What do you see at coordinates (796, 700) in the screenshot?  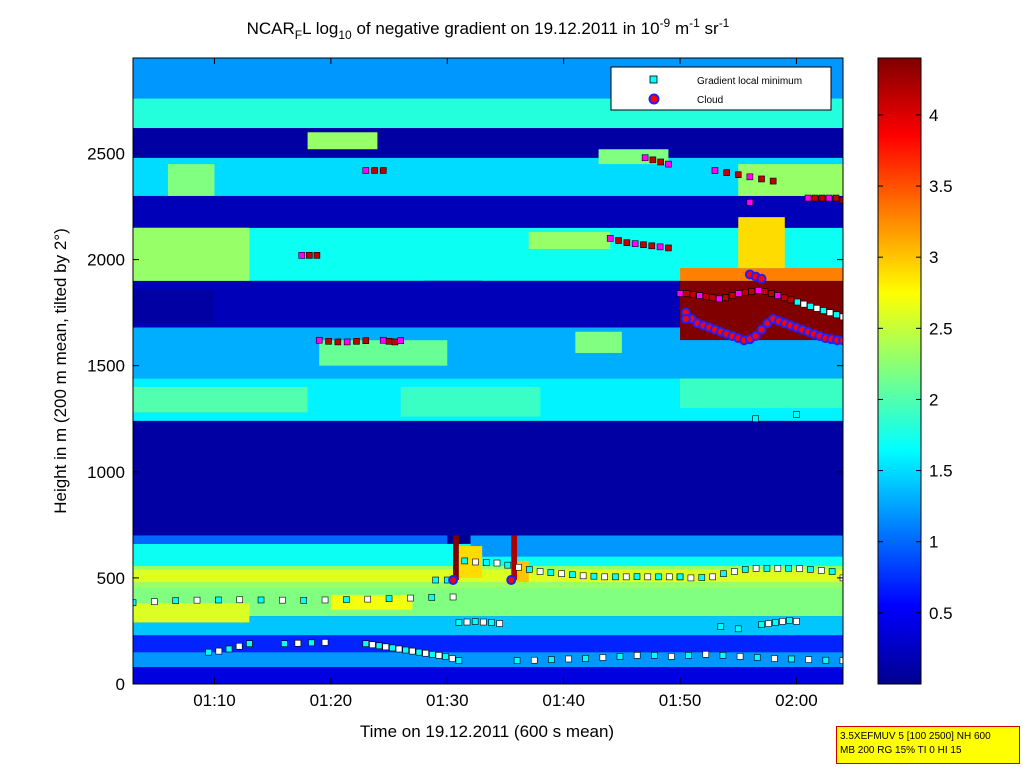 I see `x-tick-label: 02:00` at bounding box center [796, 700].